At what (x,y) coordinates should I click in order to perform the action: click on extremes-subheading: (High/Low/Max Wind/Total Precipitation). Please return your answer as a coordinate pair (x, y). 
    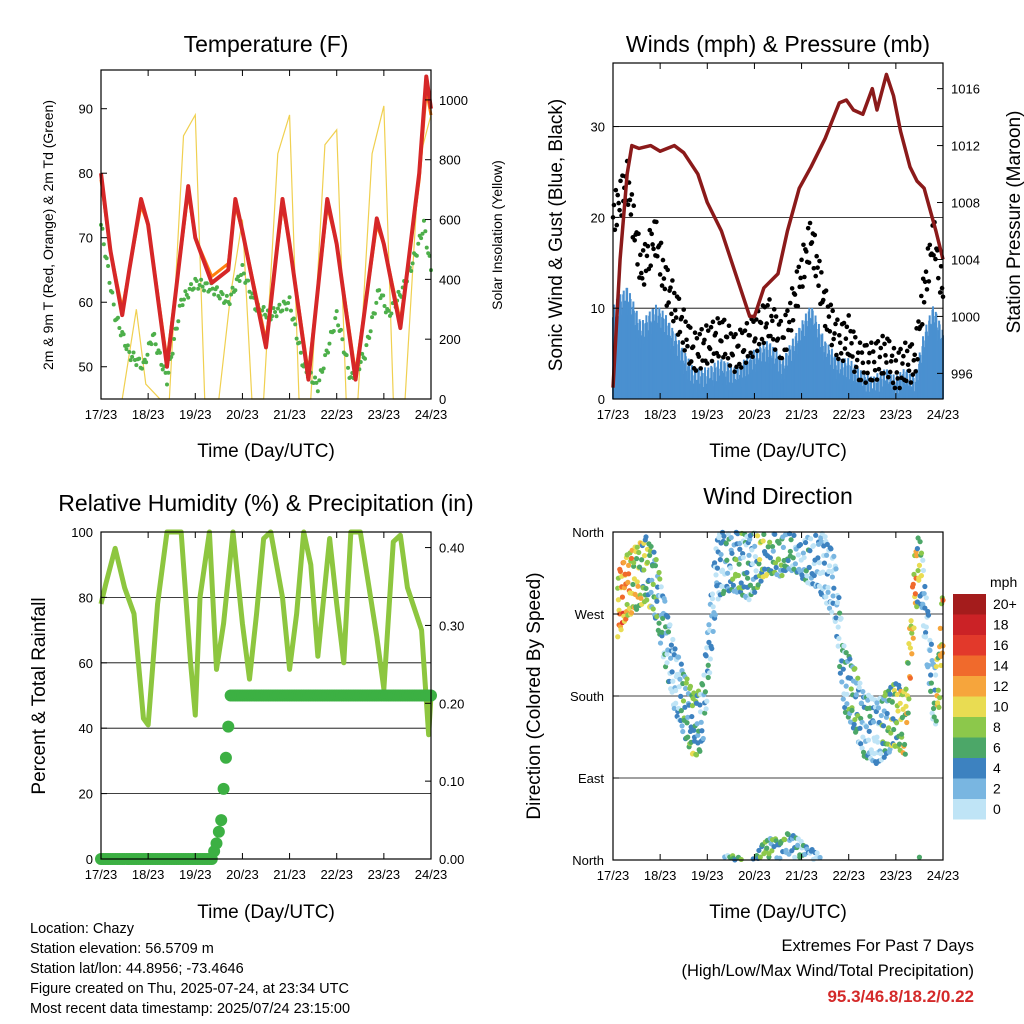
    Looking at the image, I should click on (827, 971).